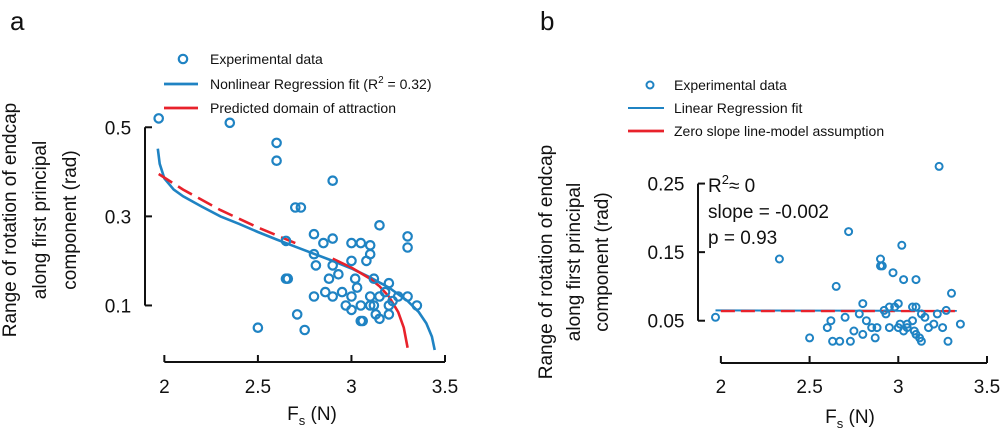  Describe the element at coordinates (838, 253) in the screenshot. I see `panel-b-marks` at that location.